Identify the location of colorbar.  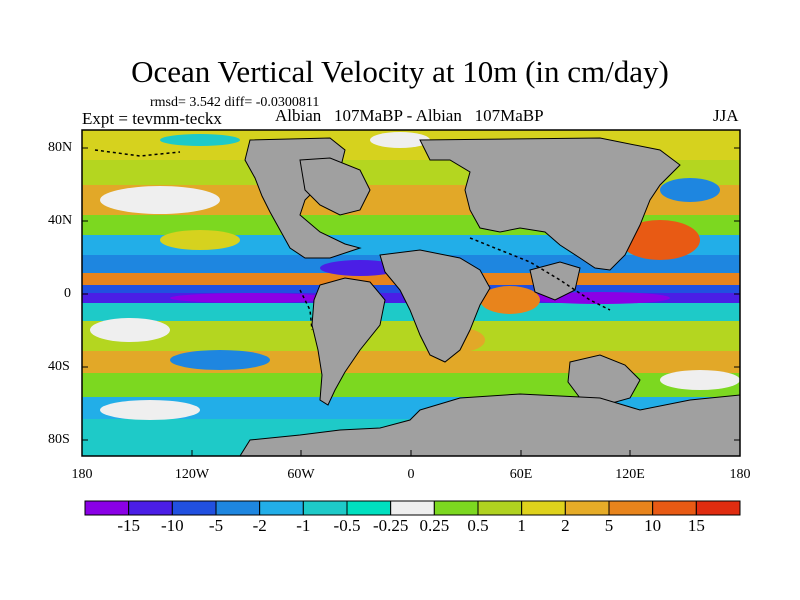
(412, 508).